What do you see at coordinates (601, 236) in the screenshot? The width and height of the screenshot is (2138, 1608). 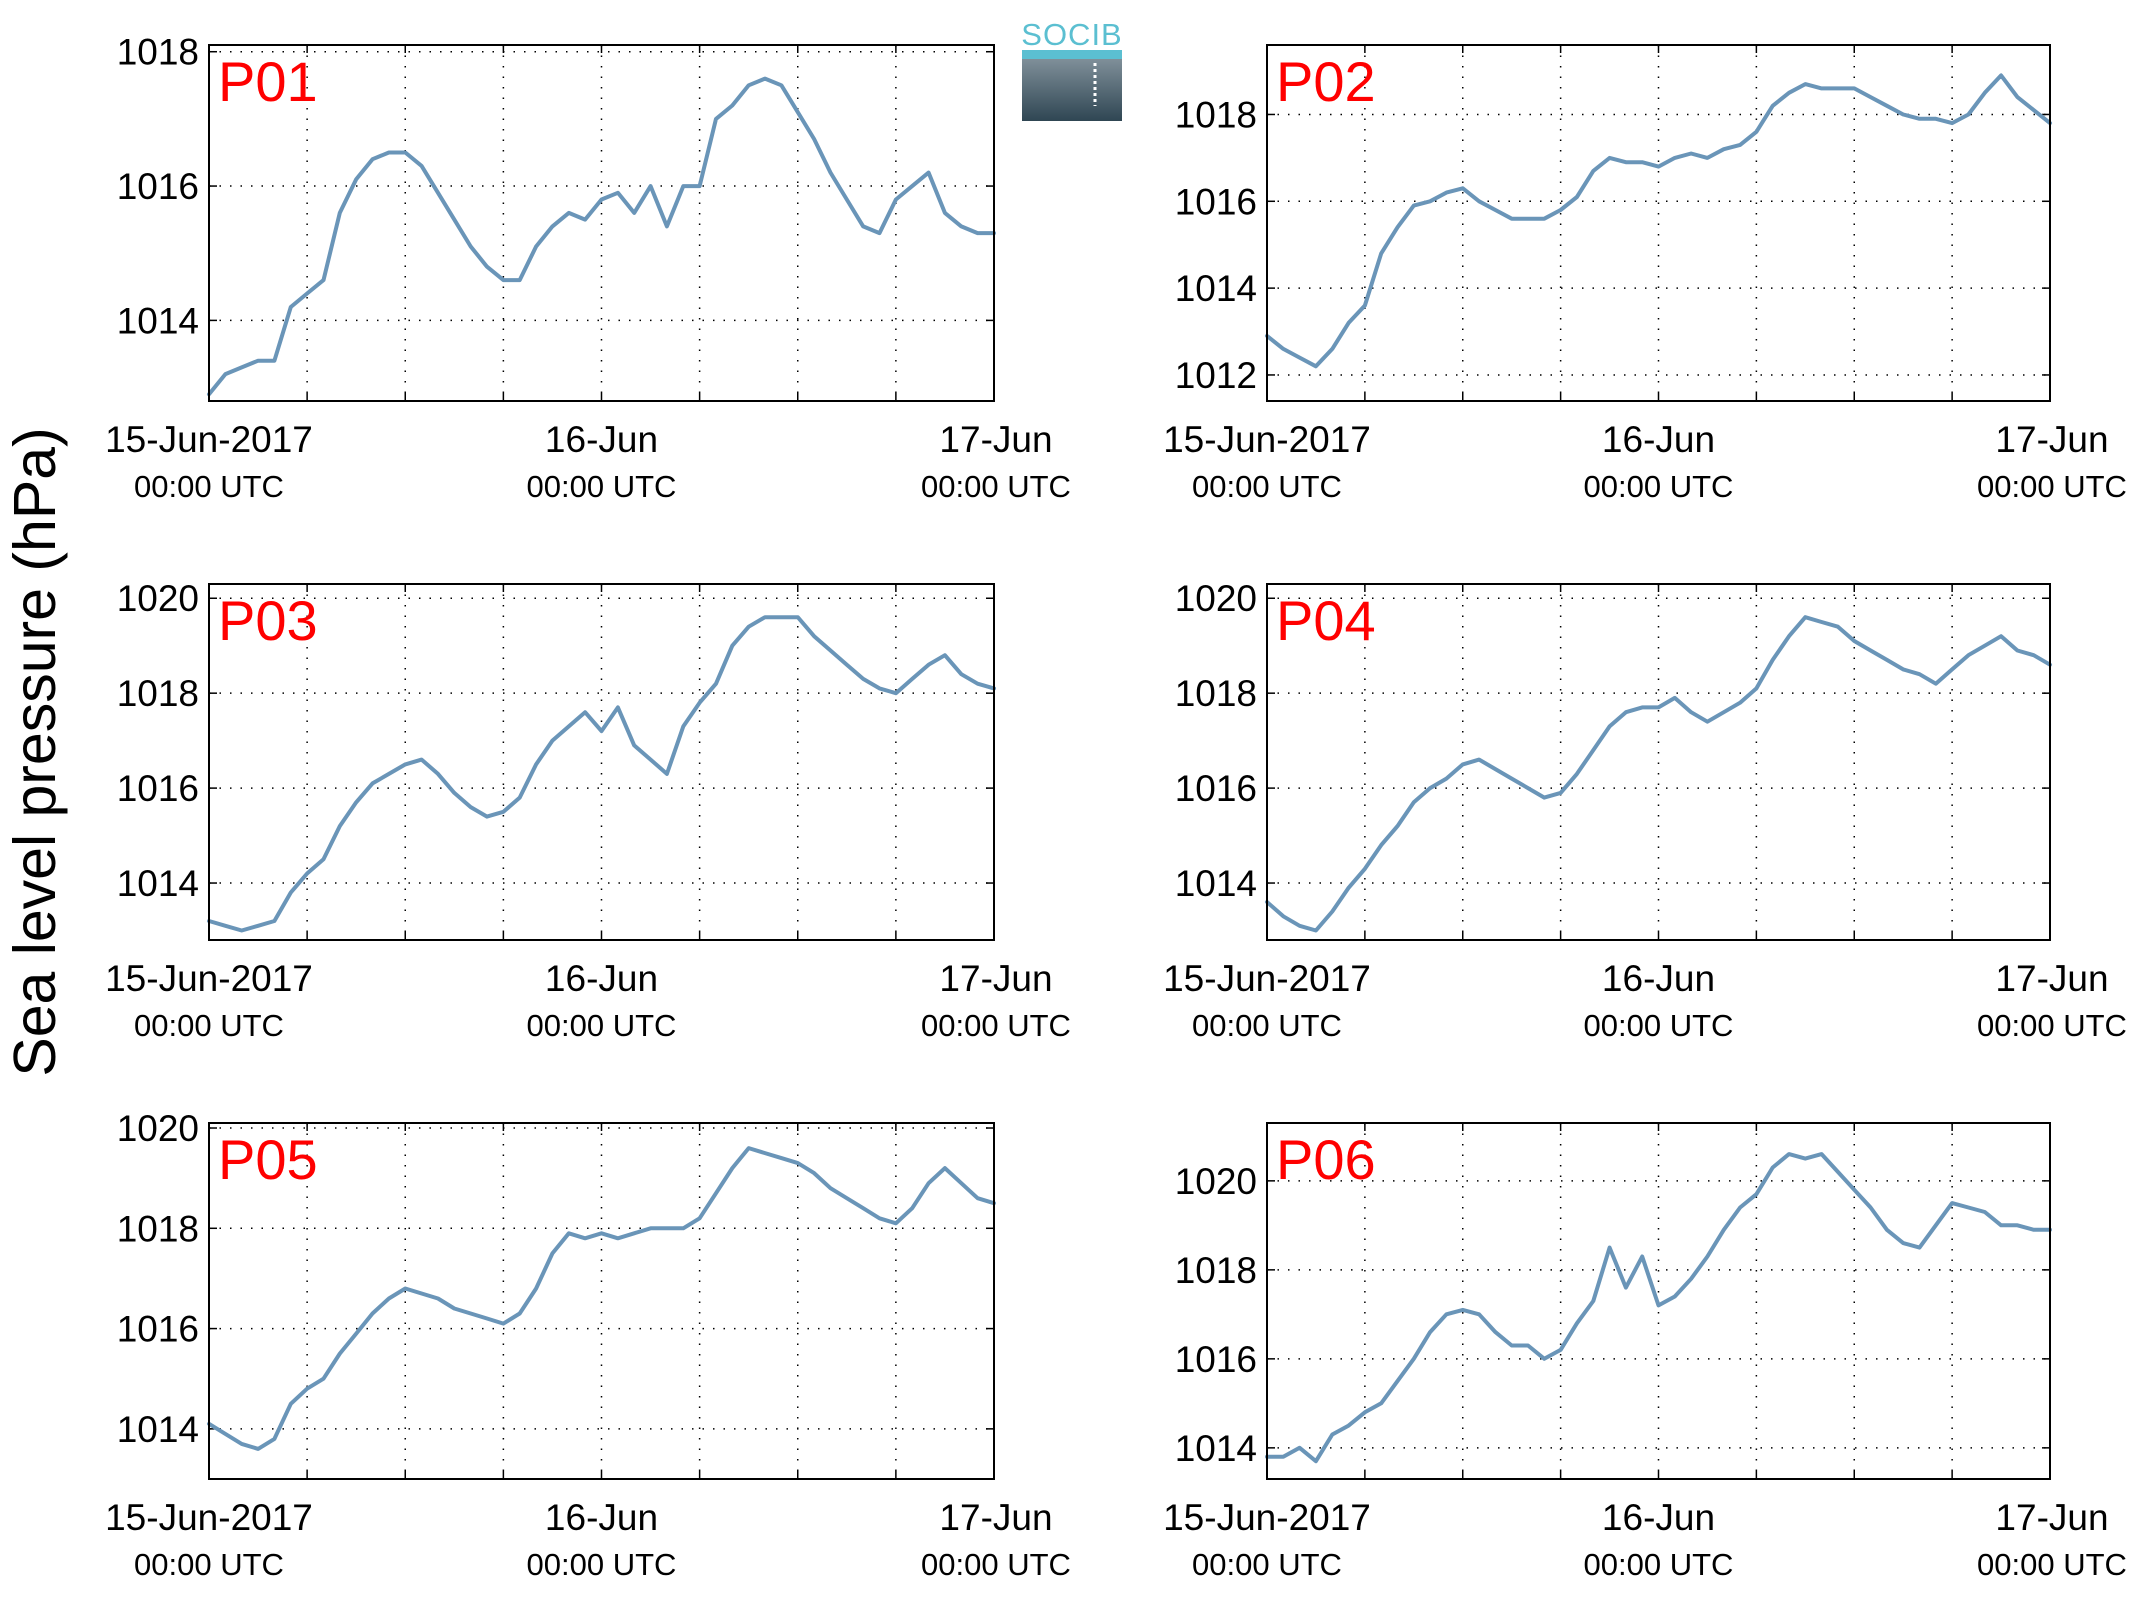 I see `series-line-p01` at bounding box center [601, 236].